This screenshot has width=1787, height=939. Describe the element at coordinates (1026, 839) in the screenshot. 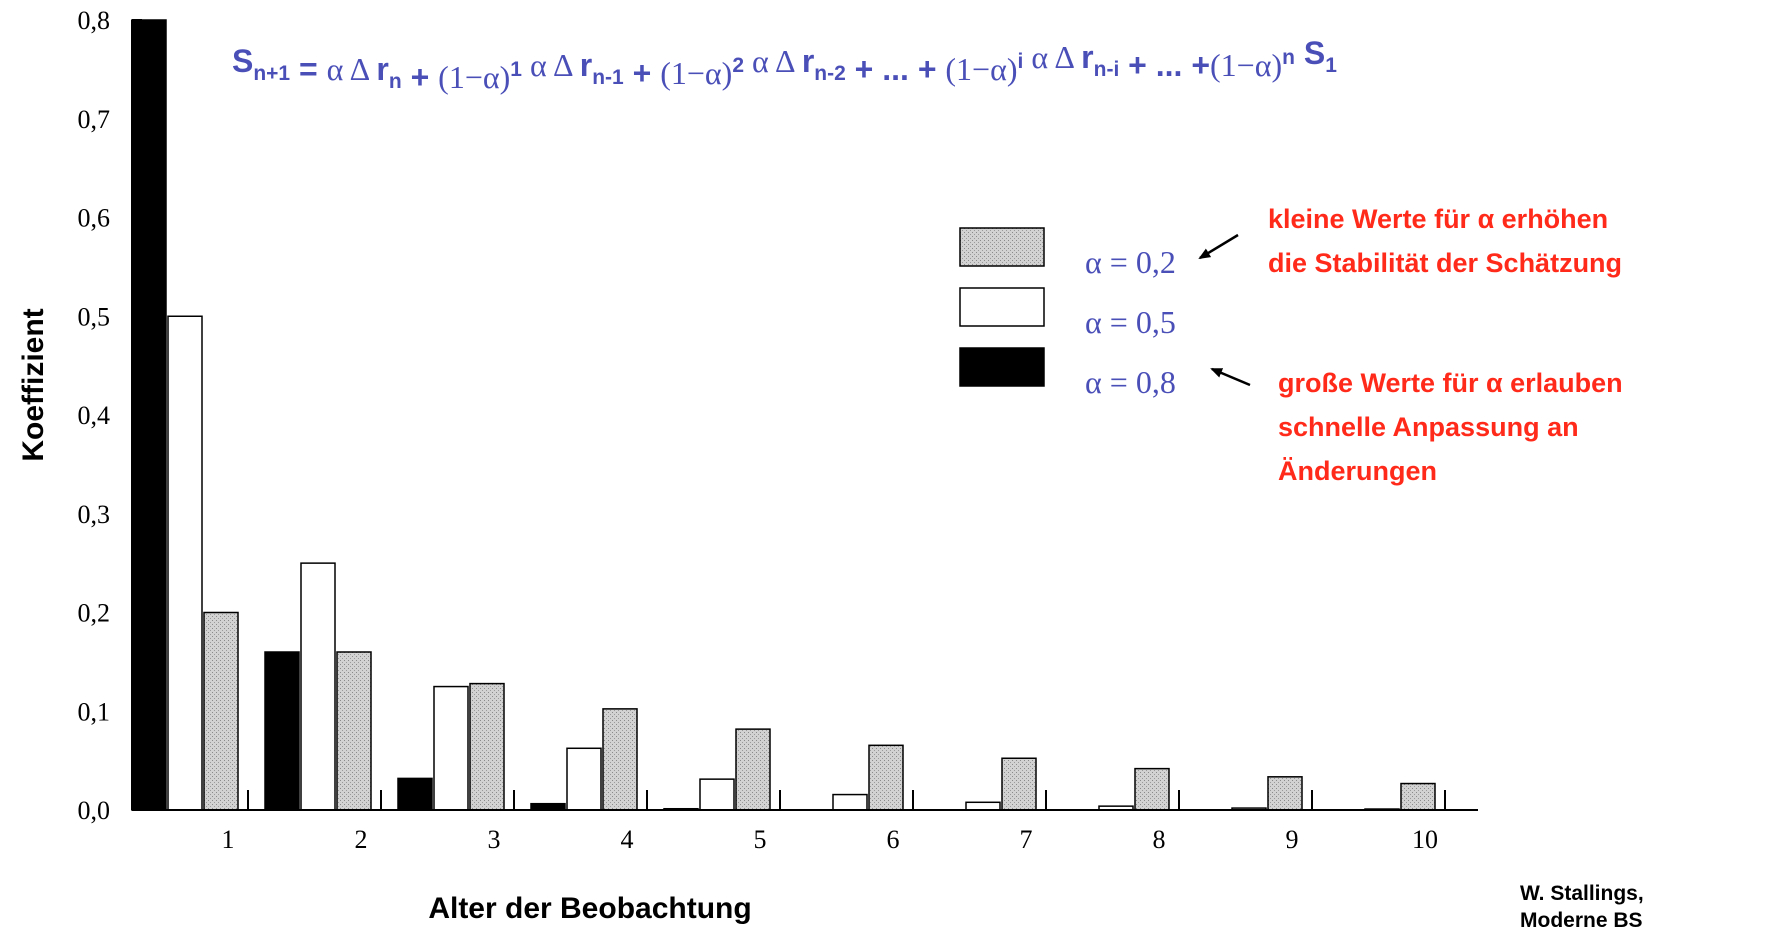

I see `x-tick-label: 7` at that location.